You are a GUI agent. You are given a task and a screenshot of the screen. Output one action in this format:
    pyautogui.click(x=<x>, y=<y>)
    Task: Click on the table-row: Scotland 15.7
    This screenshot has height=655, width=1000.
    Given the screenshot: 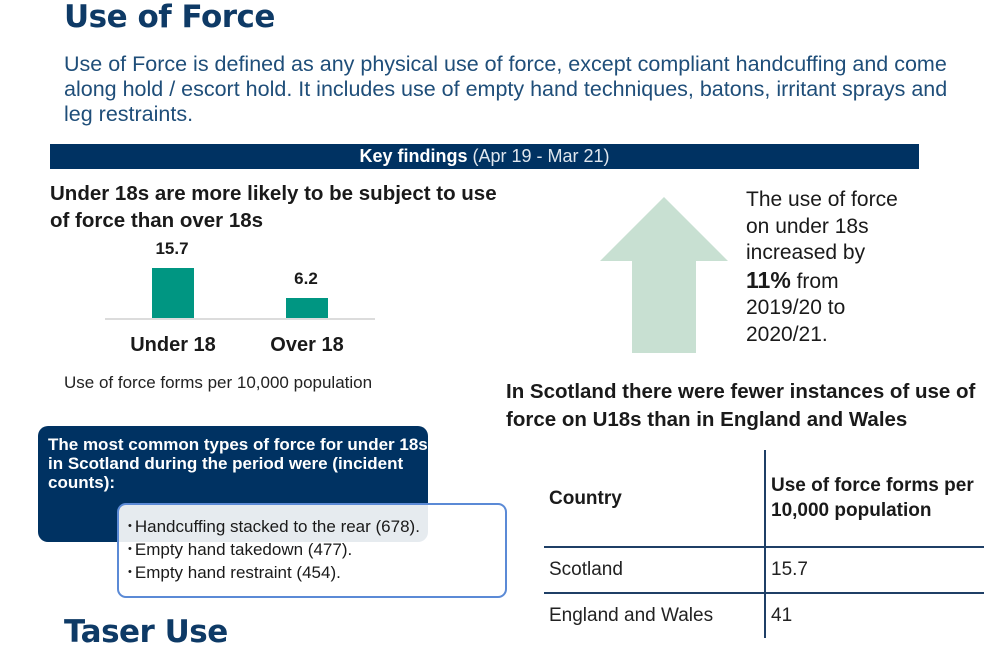 What is the action you would take?
    pyautogui.click(x=764, y=569)
    